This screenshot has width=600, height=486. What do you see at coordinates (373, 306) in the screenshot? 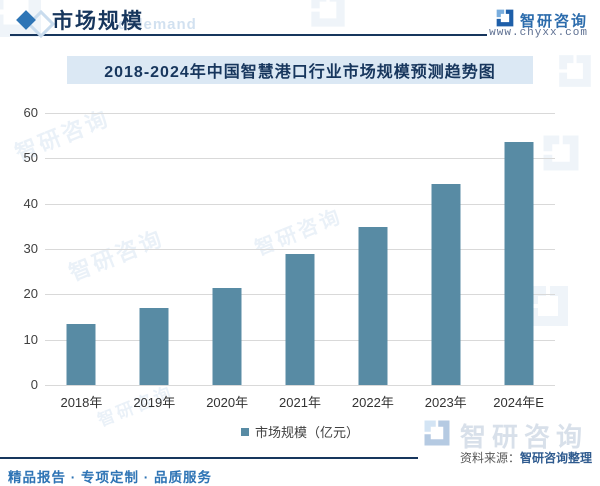
I see `bar-2022年` at bounding box center [373, 306].